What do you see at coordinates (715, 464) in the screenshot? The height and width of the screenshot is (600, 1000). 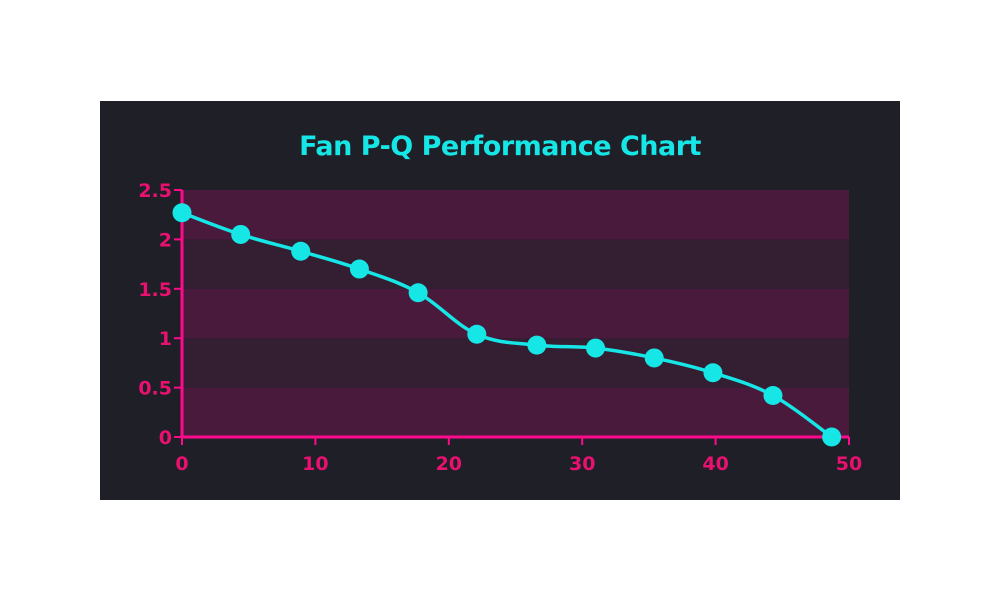 I see `x-tick-label: 40` at bounding box center [715, 464].